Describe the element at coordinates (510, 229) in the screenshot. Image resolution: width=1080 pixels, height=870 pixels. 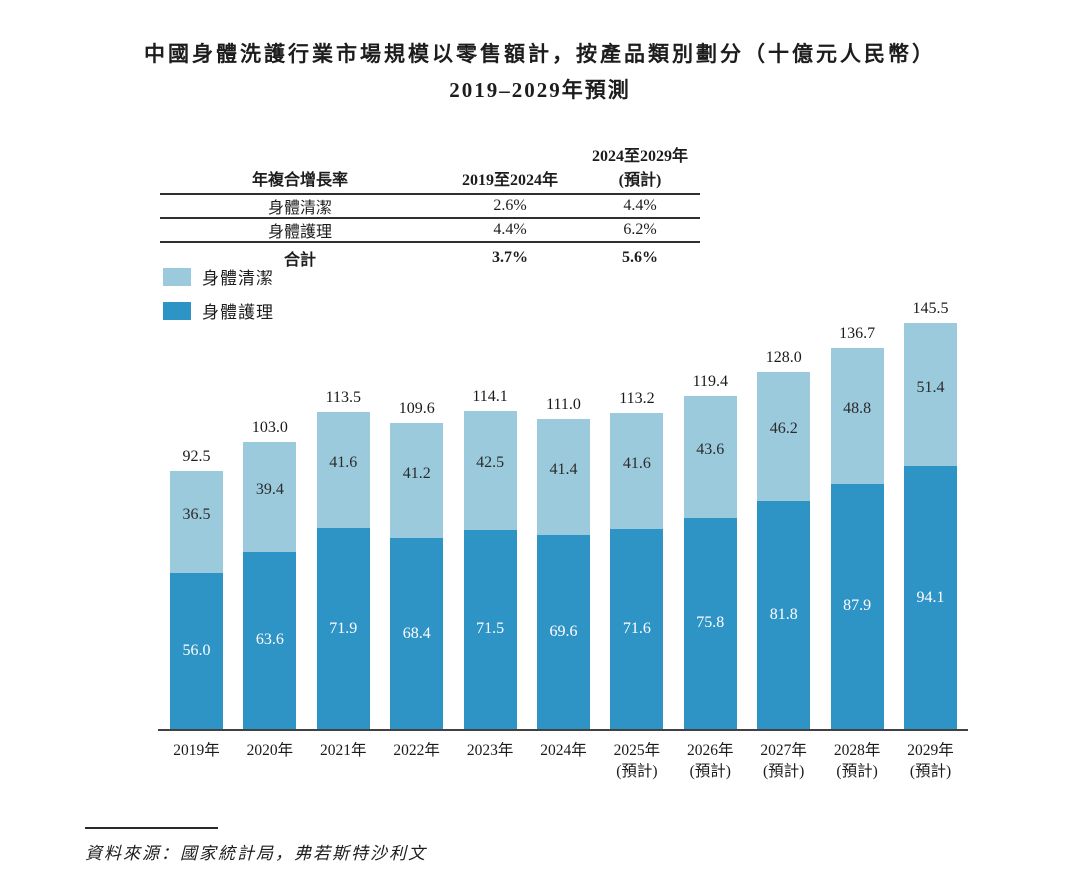
I see `cagr-row-value1: 4.4%` at that location.